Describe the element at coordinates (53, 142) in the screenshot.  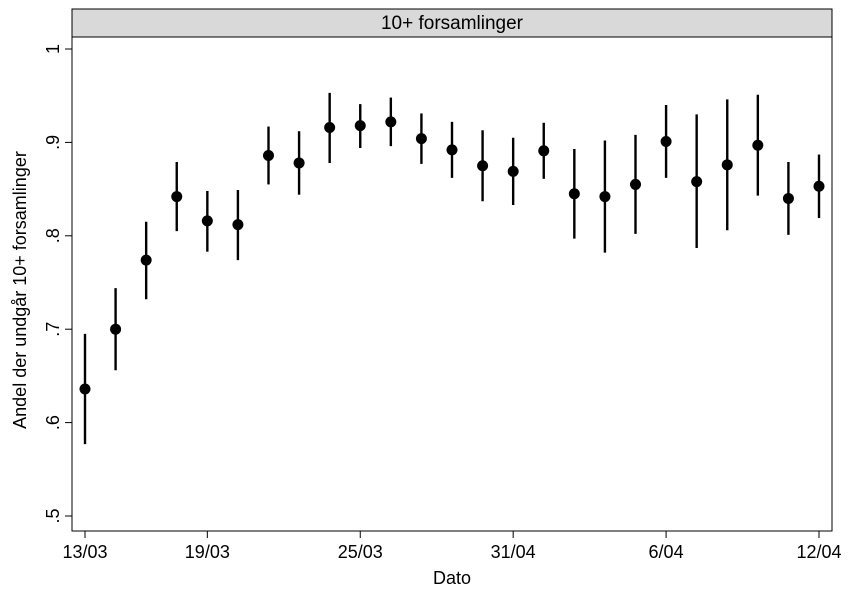
I see `y-tick-label: .9` at that location.